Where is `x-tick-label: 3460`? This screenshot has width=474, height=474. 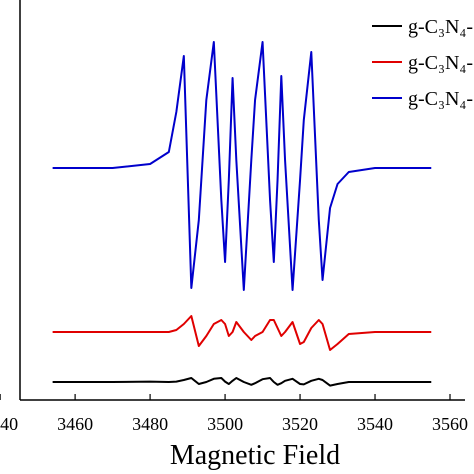
x-tick-label: 3460 is located at coordinates (75, 424).